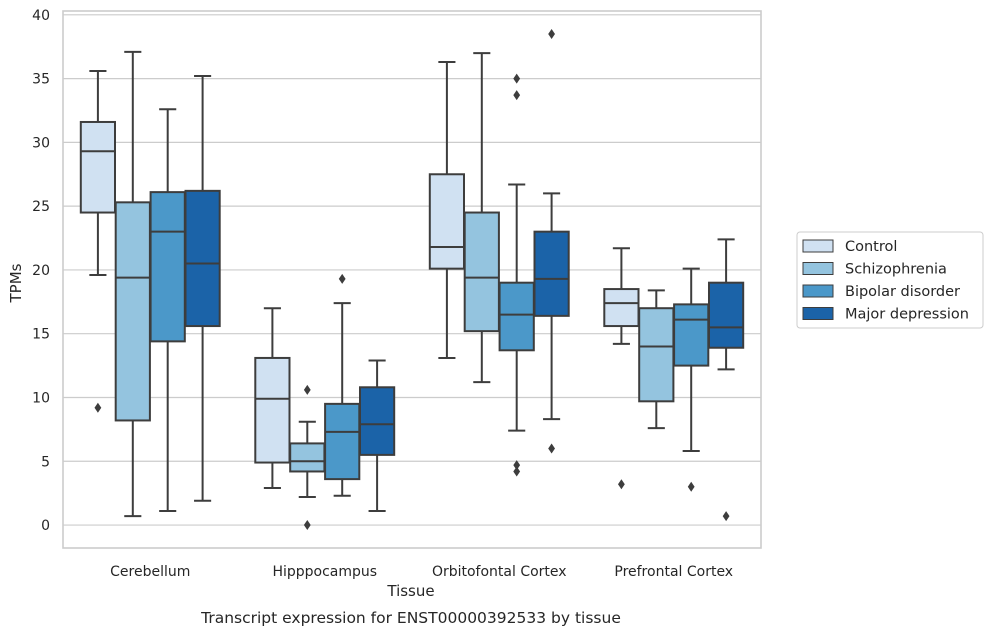 The height and width of the screenshot is (635, 993). I want to click on x-axis-label: Tissue, so click(410, 591).